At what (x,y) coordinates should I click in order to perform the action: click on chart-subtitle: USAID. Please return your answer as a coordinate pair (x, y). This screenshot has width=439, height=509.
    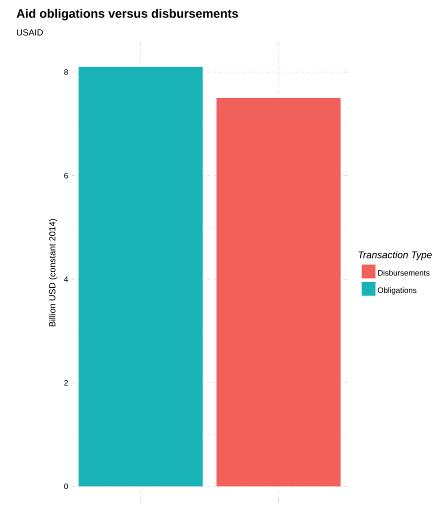
    Looking at the image, I should click on (29, 32).